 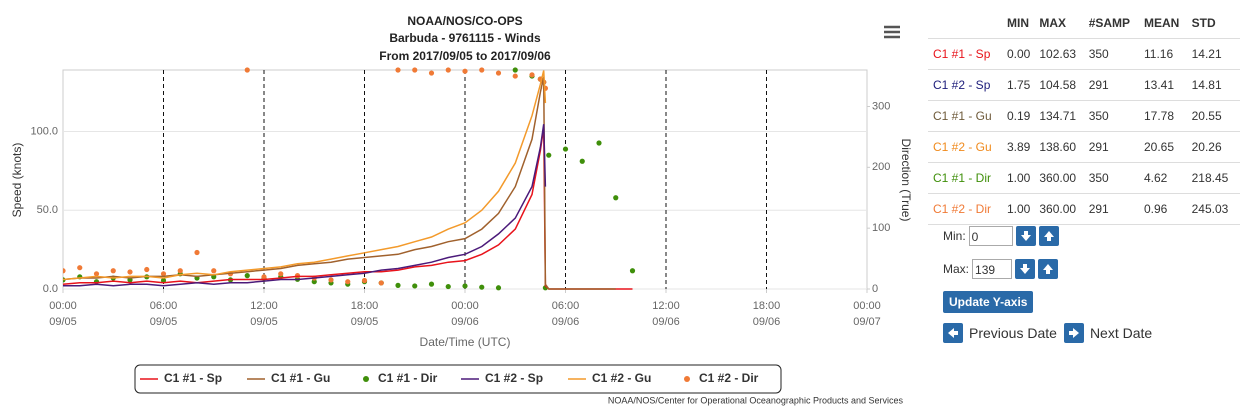 I want to click on previous-button, so click(x=953, y=333).